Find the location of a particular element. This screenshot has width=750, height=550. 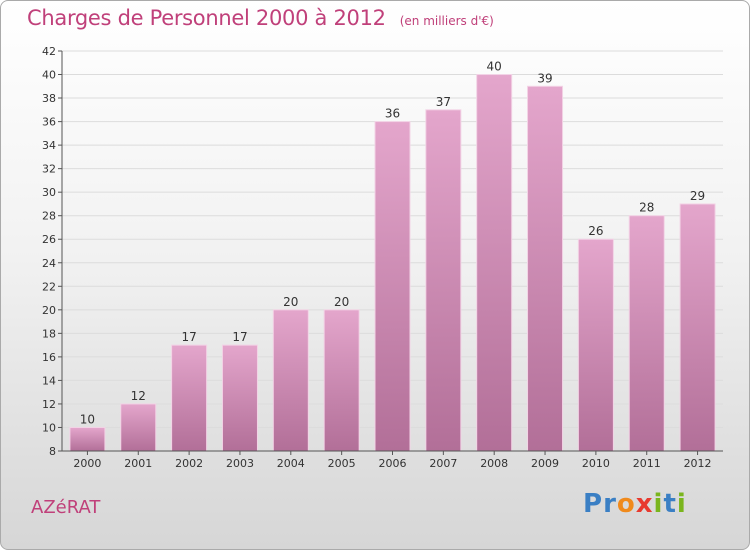

y-tick-label: 24 is located at coordinates (49, 263).